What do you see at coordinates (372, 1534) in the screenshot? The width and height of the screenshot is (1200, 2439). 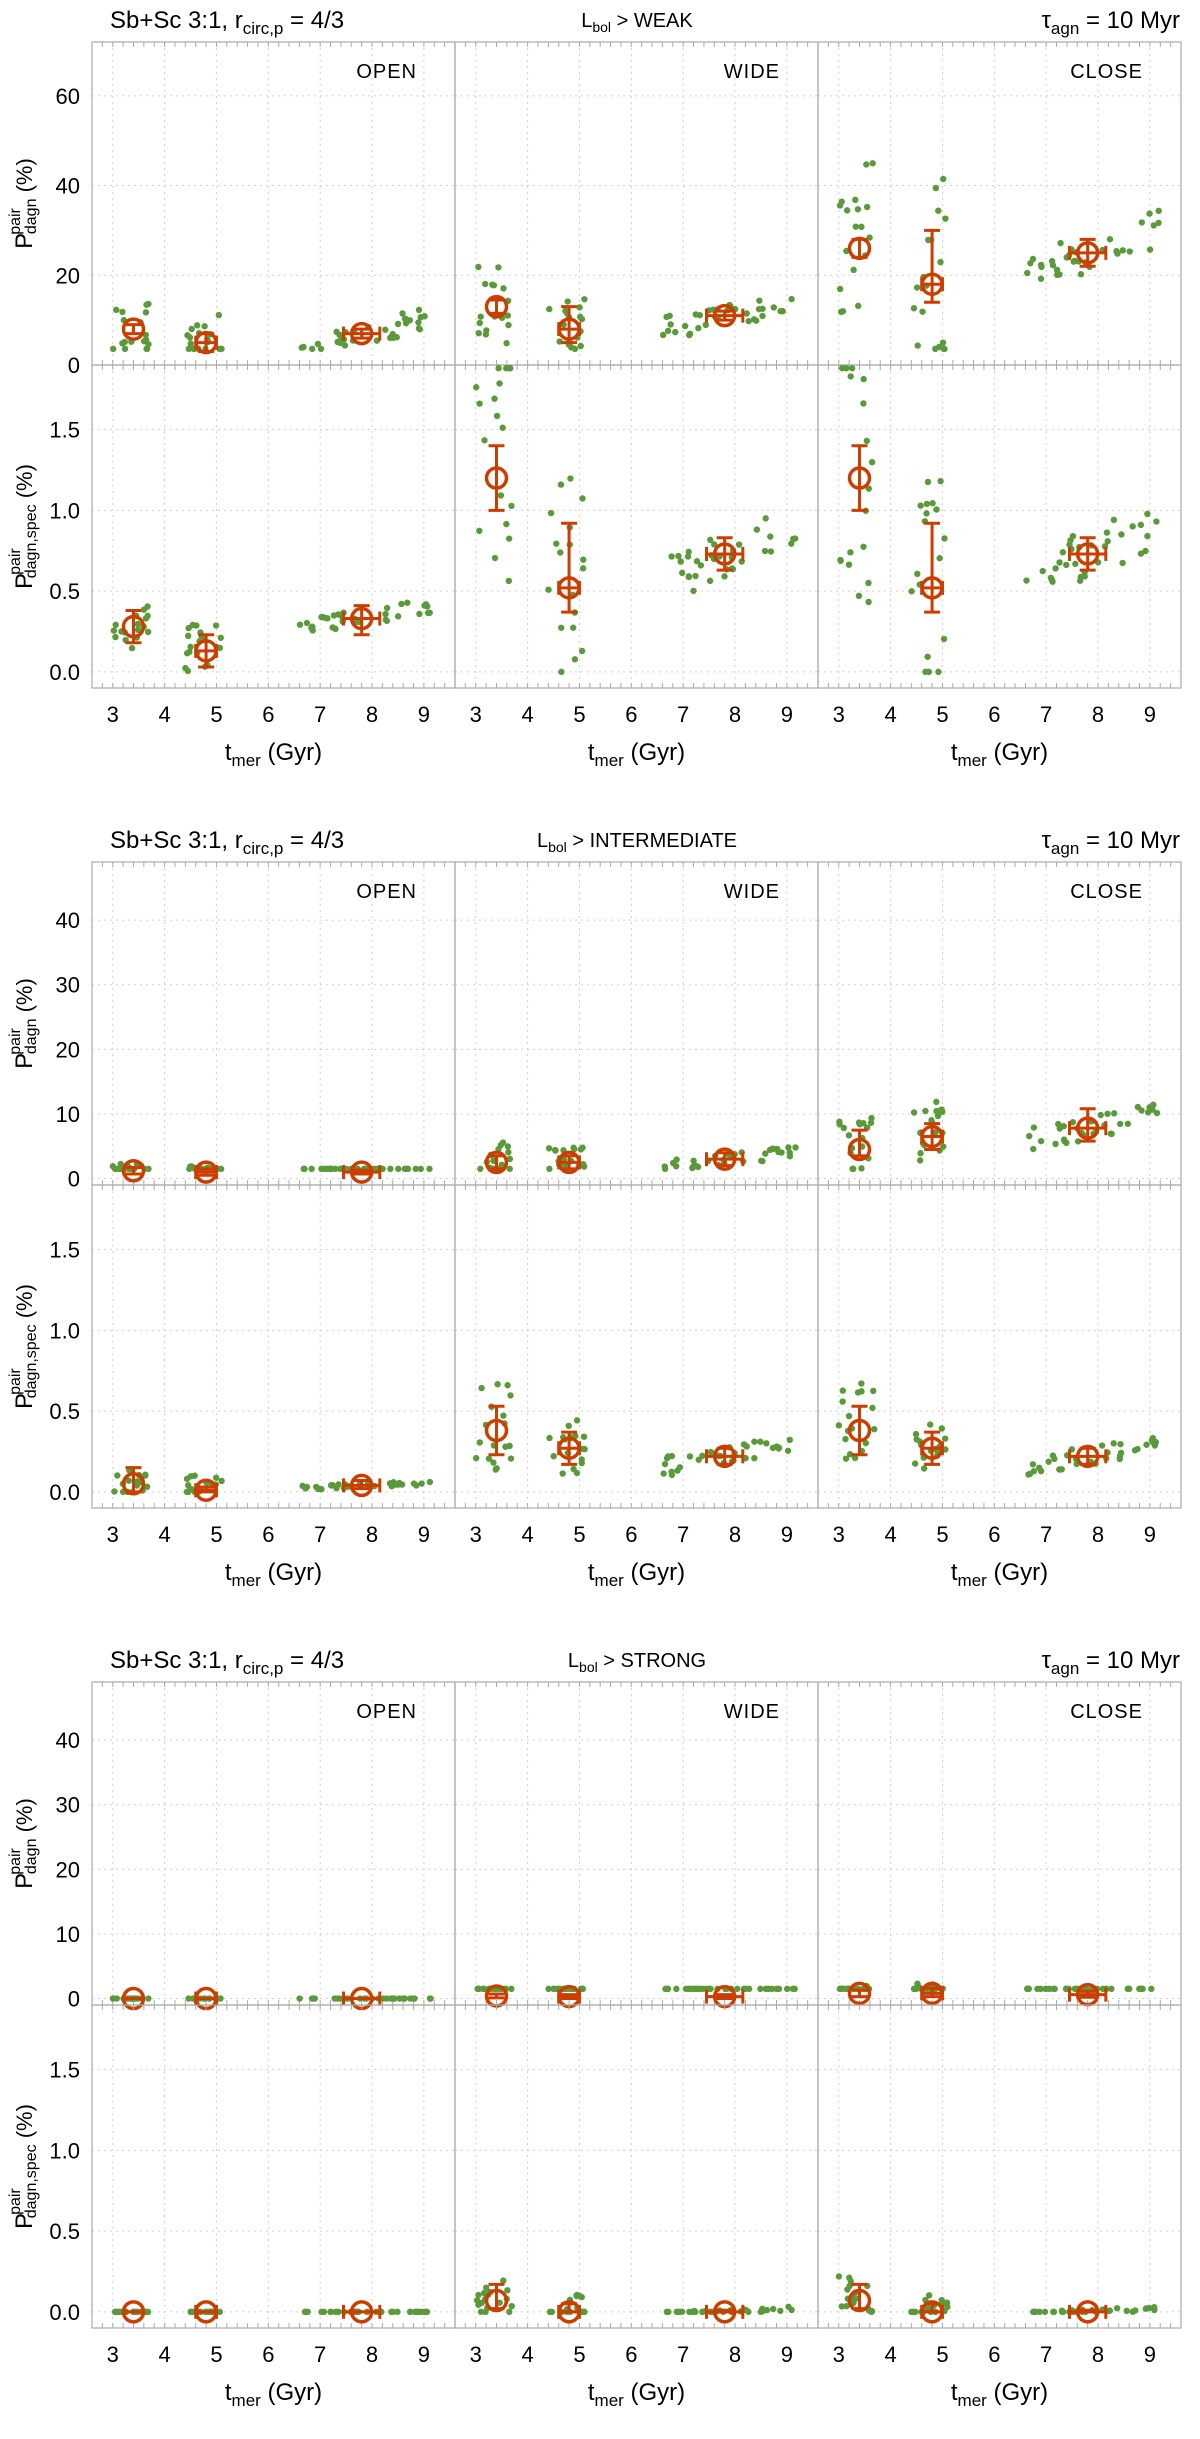 I see `x-tick-label: 8` at bounding box center [372, 1534].